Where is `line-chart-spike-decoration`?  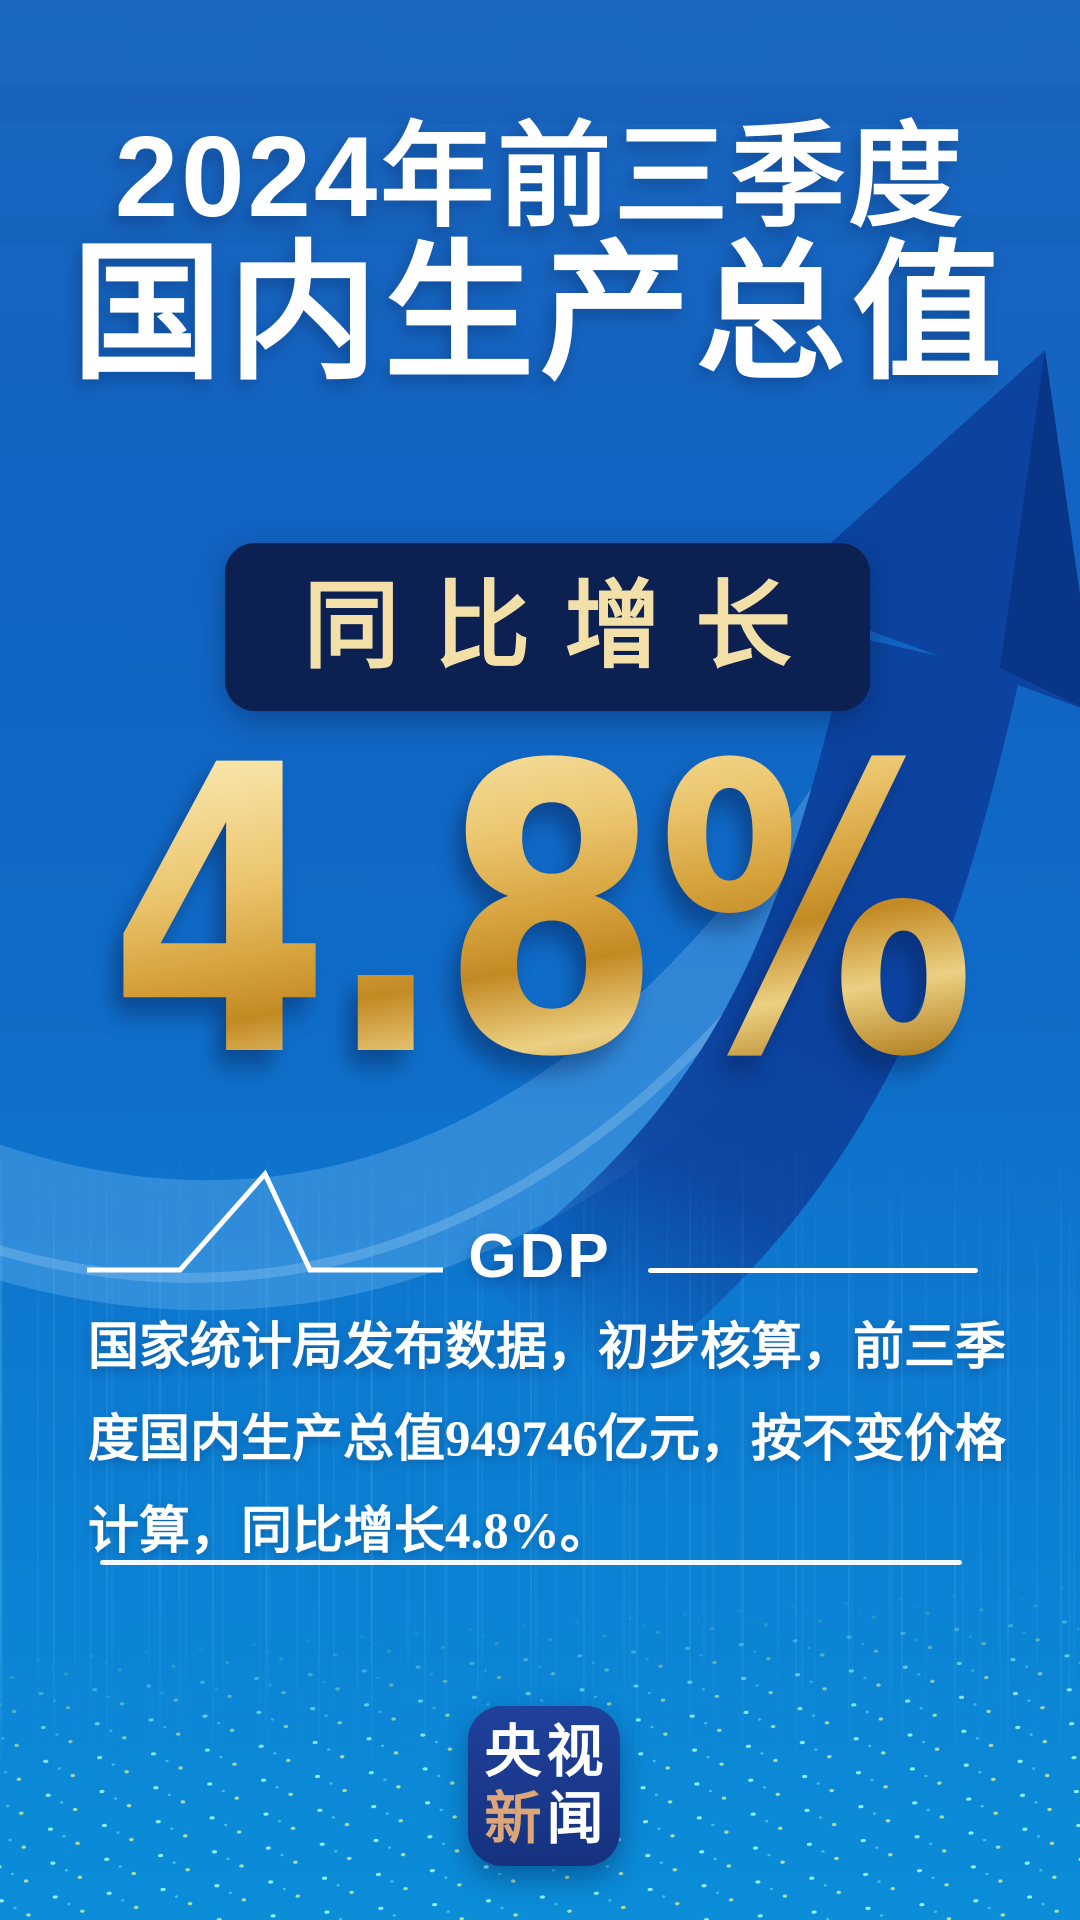
line-chart-spike-decoration is located at coordinates (265, 1221).